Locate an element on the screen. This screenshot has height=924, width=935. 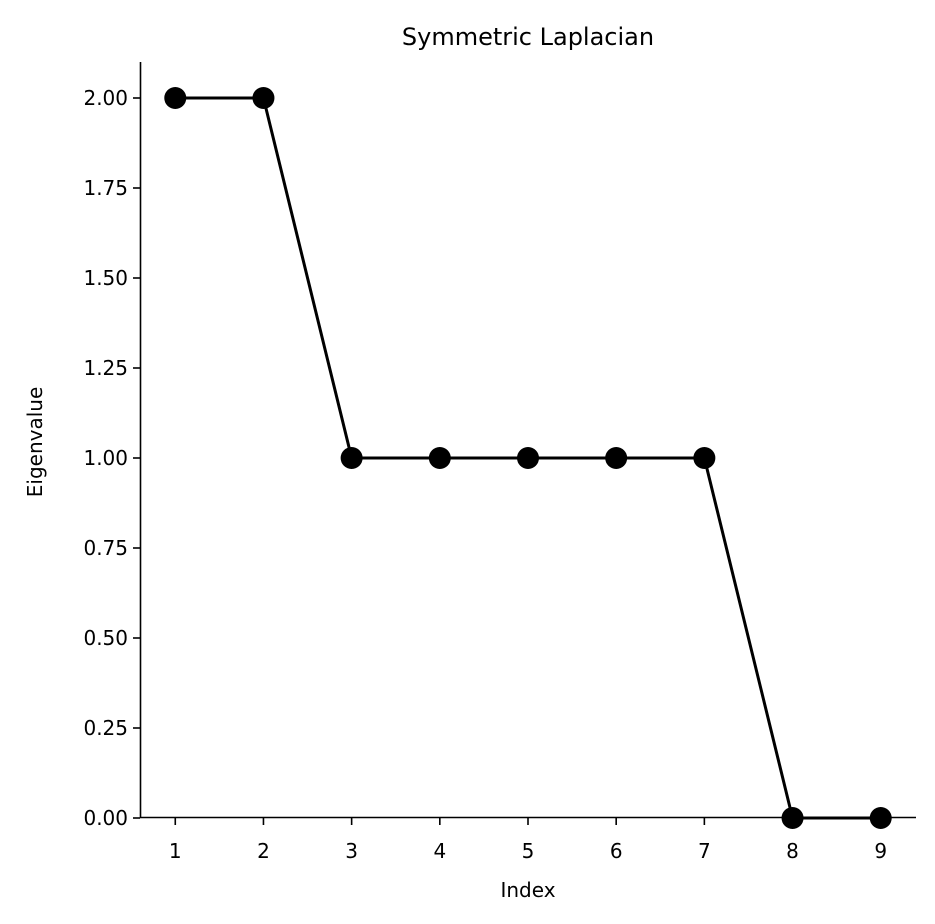
x-tick-label: 2 is located at coordinates (263, 851).